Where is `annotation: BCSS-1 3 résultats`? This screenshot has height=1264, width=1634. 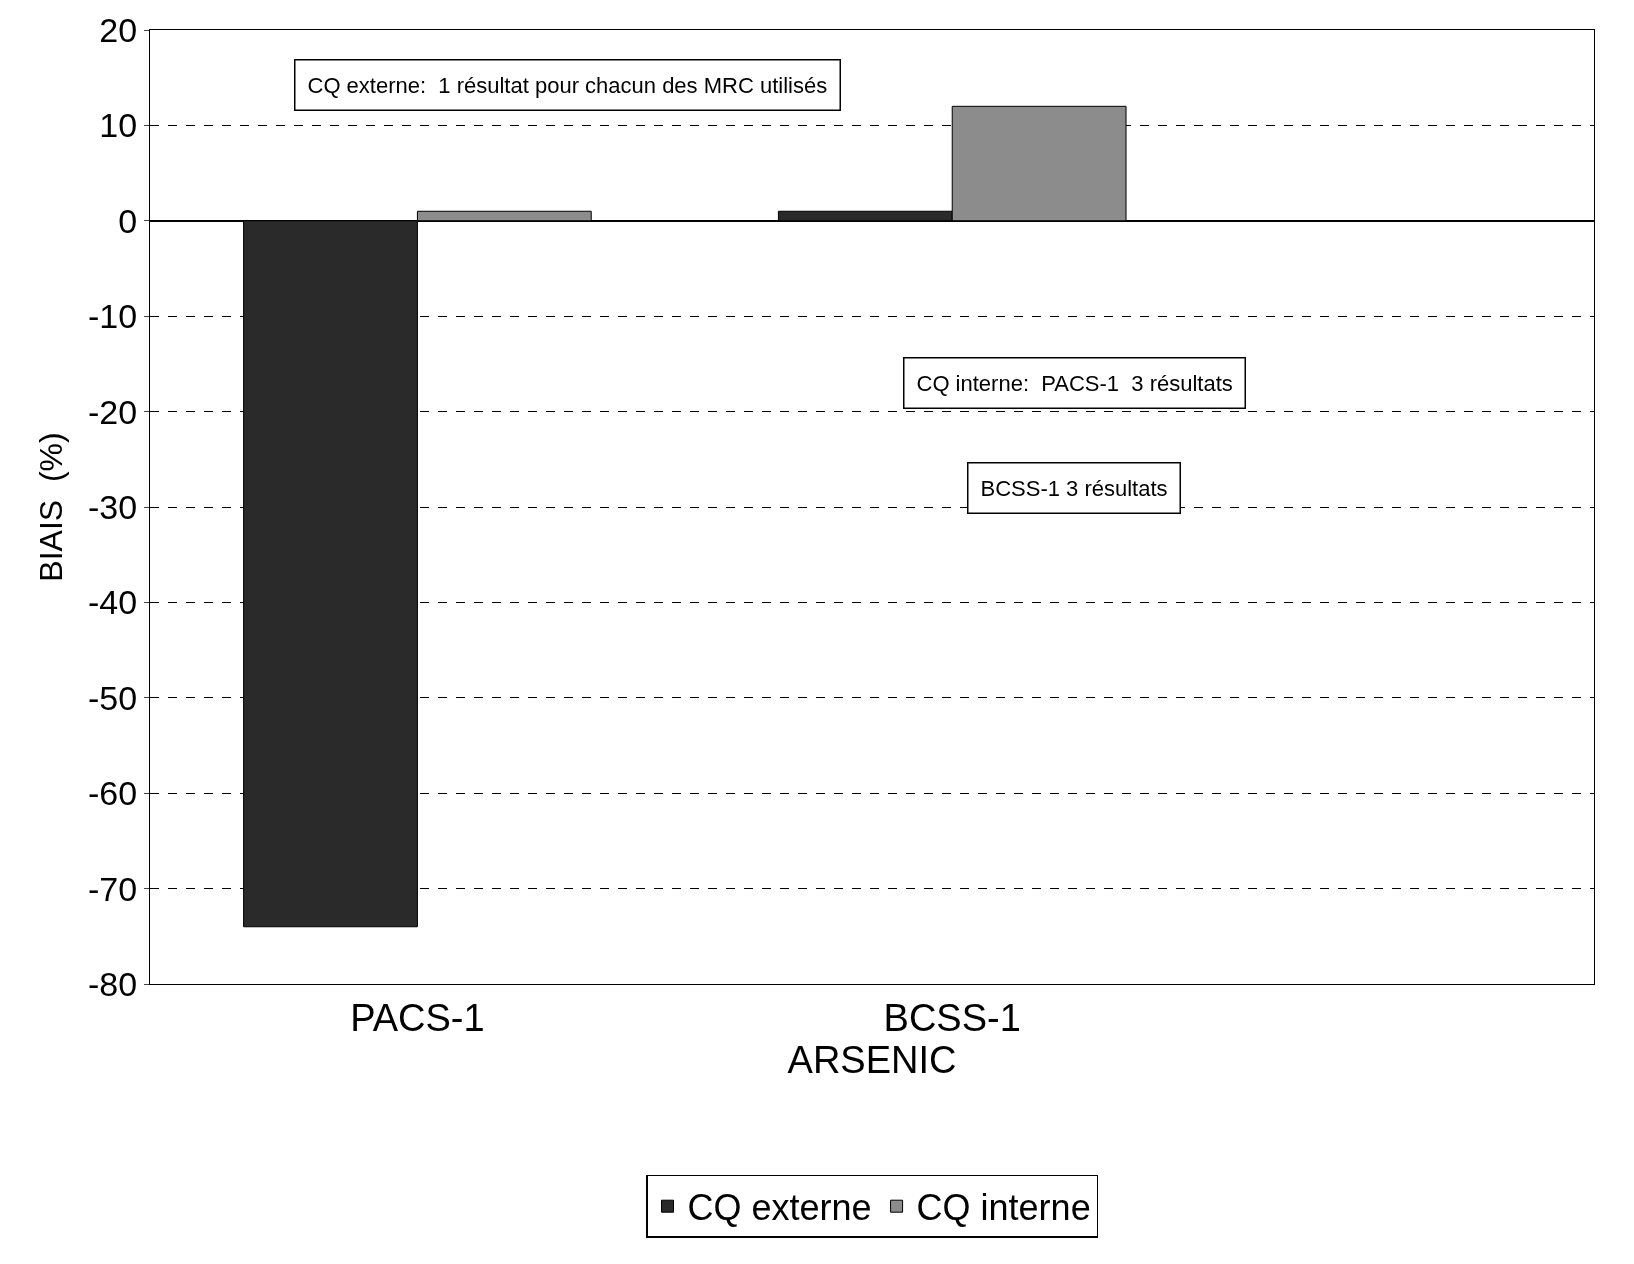 annotation: BCSS-1 3 résultats is located at coordinates (1074, 488).